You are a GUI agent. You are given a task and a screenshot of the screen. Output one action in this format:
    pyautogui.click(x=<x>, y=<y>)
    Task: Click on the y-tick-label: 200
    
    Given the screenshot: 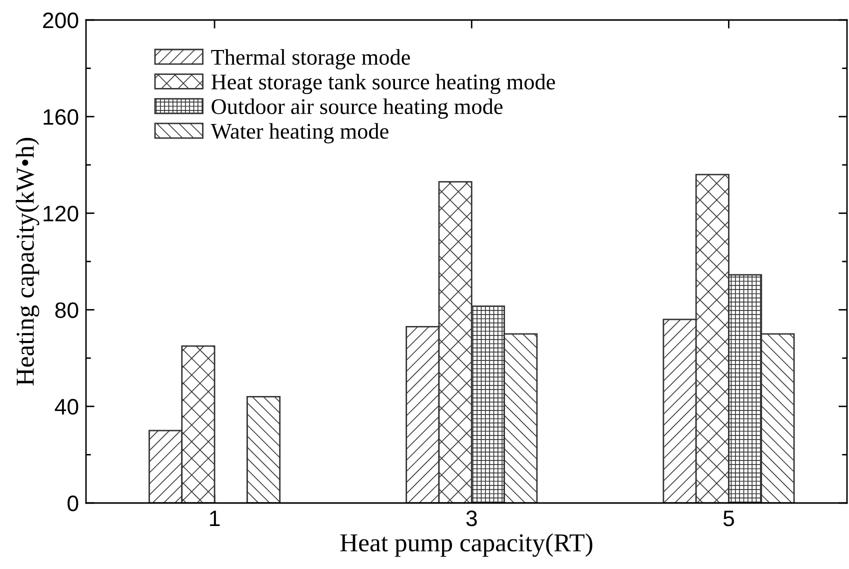 What is the action you would take?
    pyautogui.click(x=60, y=20)
    